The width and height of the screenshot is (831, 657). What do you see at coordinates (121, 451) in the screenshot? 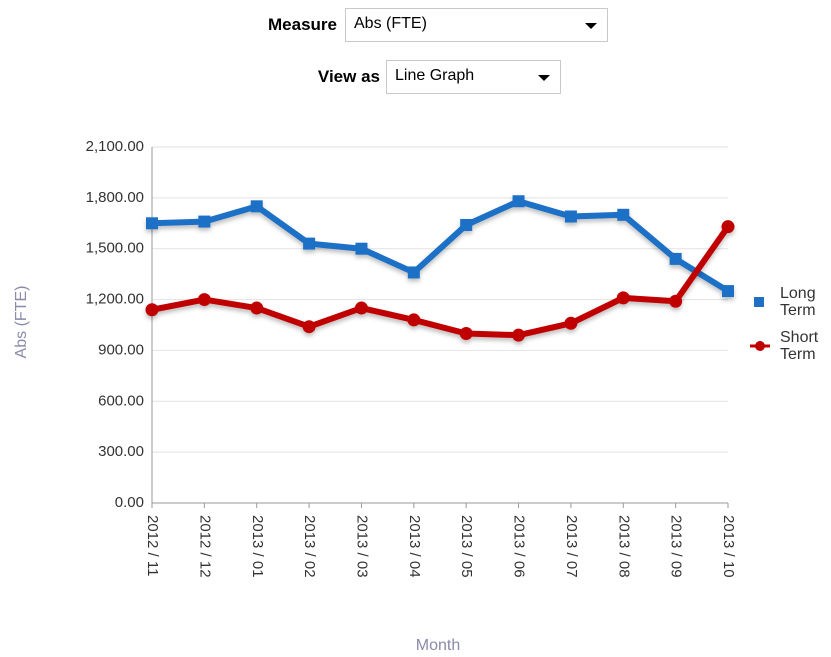
I see `y-tick-label: 300.00` at bounding box center [121, 451].